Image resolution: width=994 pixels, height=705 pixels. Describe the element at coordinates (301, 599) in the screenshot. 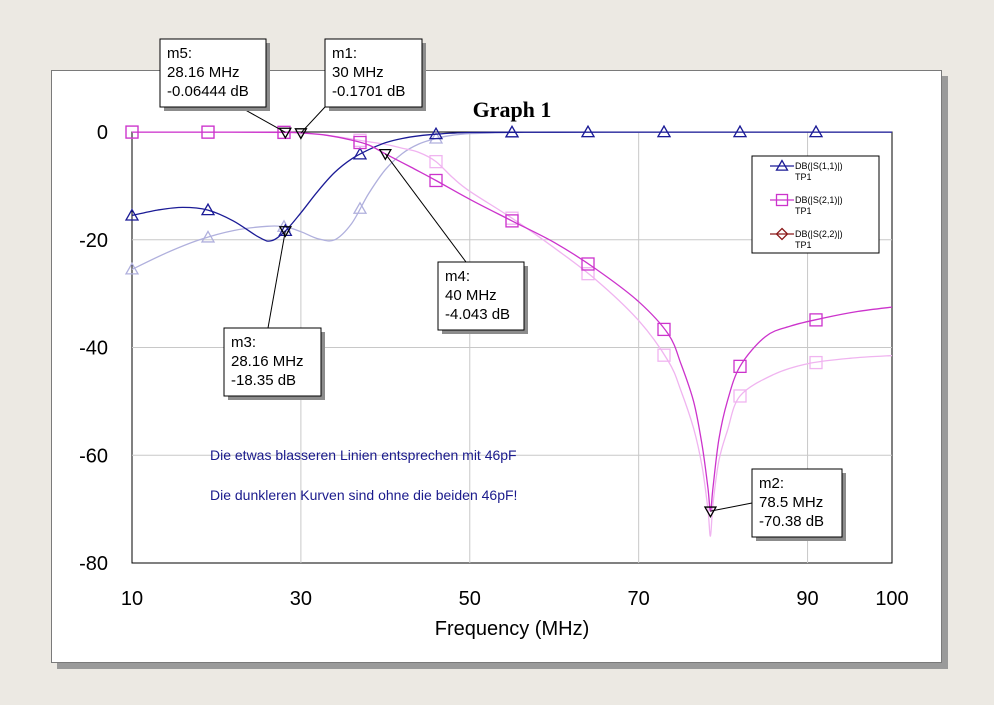

I see `x-tick-label: 30` at that location.